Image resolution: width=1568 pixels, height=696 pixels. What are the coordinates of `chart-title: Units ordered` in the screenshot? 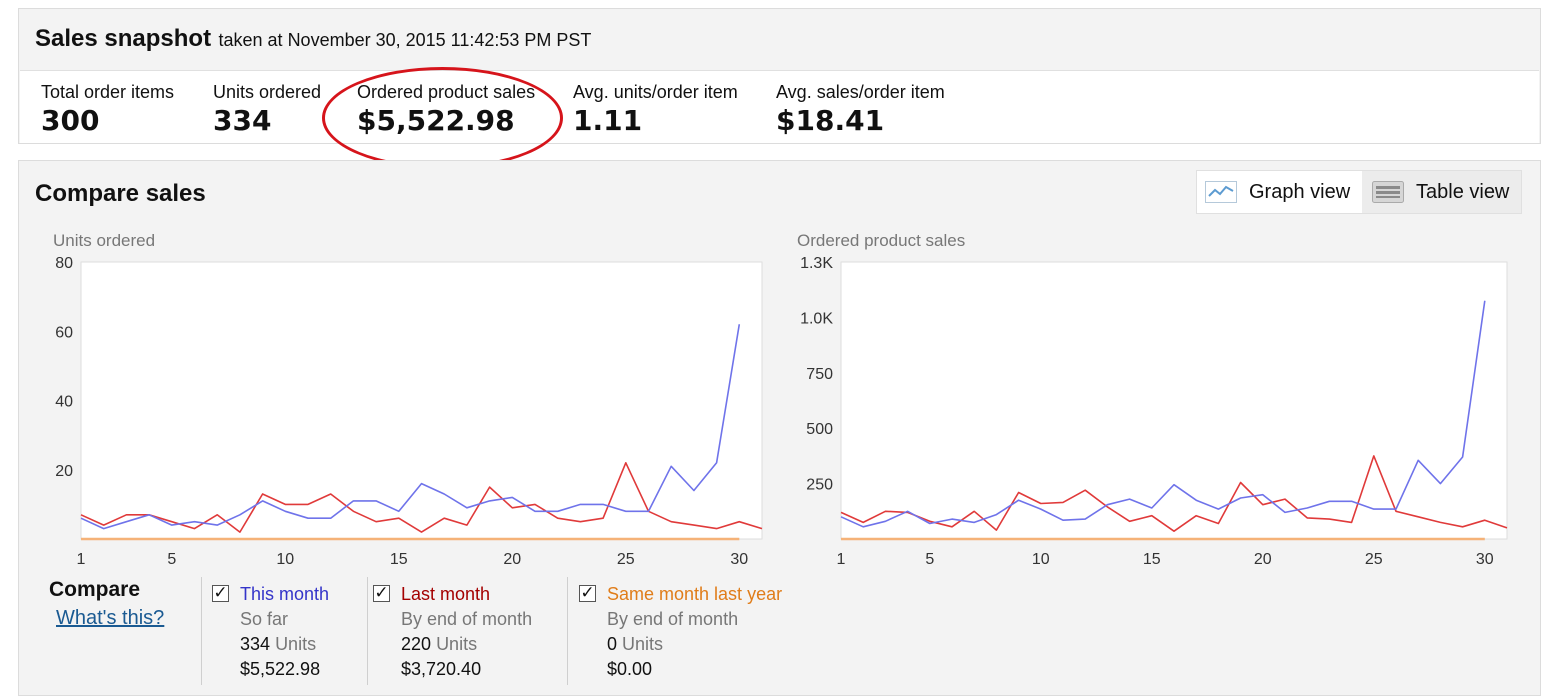 It's located at (104, 240).